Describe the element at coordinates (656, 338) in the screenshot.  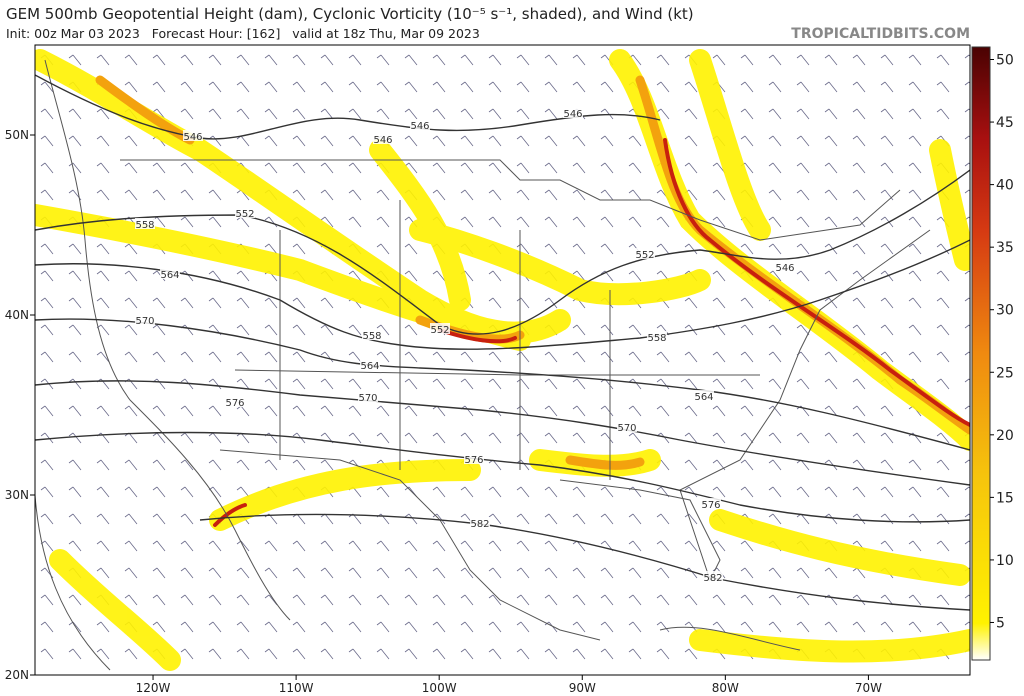
I see `contour-label: 558` at that location.